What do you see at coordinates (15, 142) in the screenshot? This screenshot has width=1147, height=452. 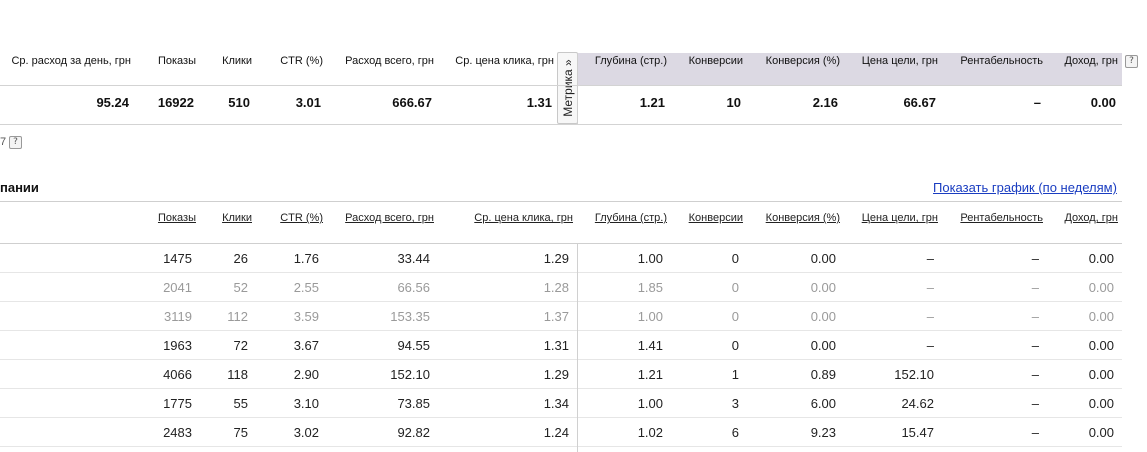 I see `note-help-icon: ?` at bounding box center [15, 142].